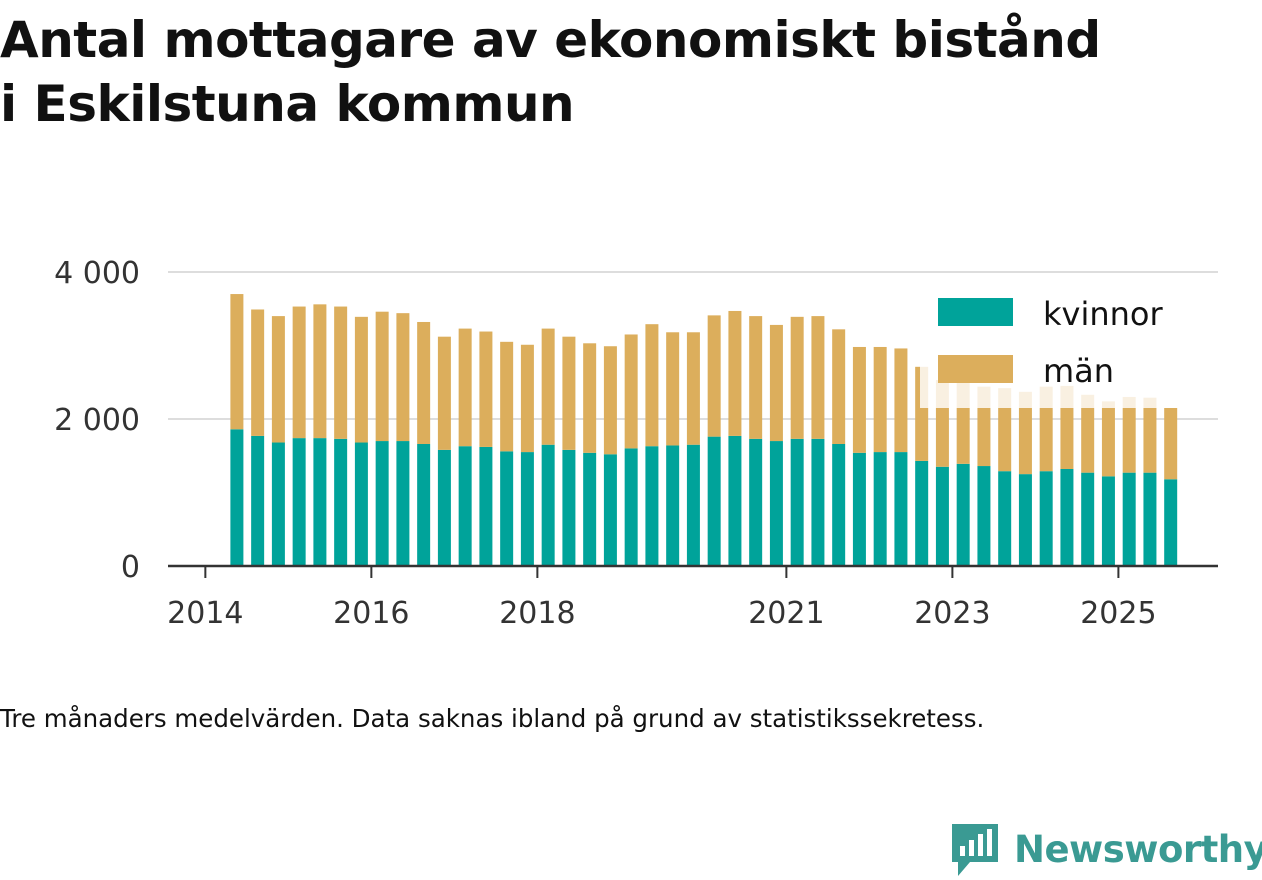 The image size is (1262, 880). Describe the element at coordinates (786, 613) in the screenshot. I see `x-tick-label: 2021` at that location.